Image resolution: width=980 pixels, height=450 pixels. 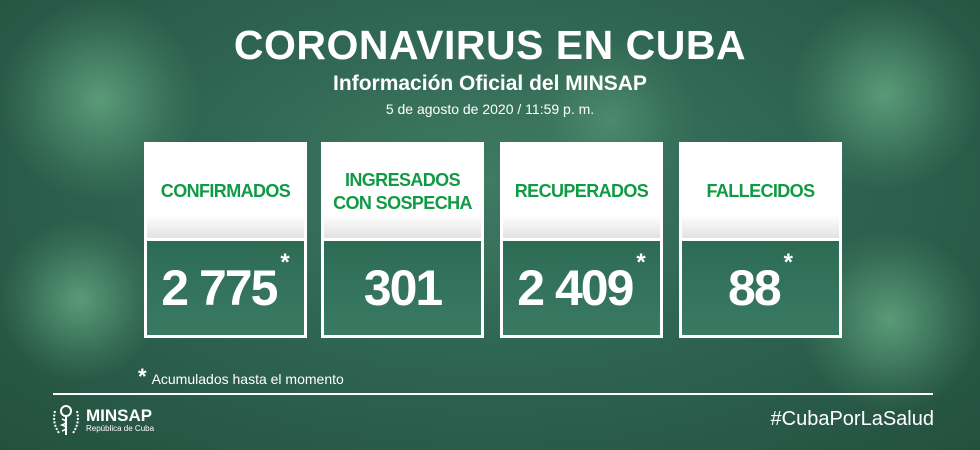 What do you see at coordinates (493, 394) in the screenshot?
I see `divider` at bounding box center [493, 394].